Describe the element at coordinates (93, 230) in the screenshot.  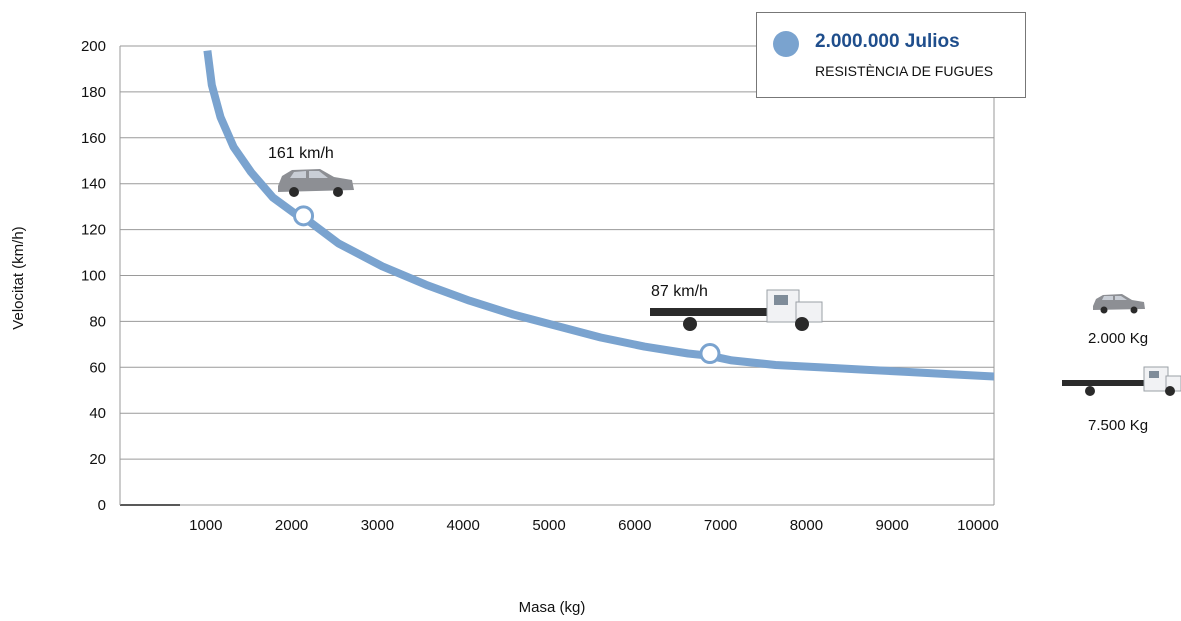
I see `y-tick-label: 120` at that location.